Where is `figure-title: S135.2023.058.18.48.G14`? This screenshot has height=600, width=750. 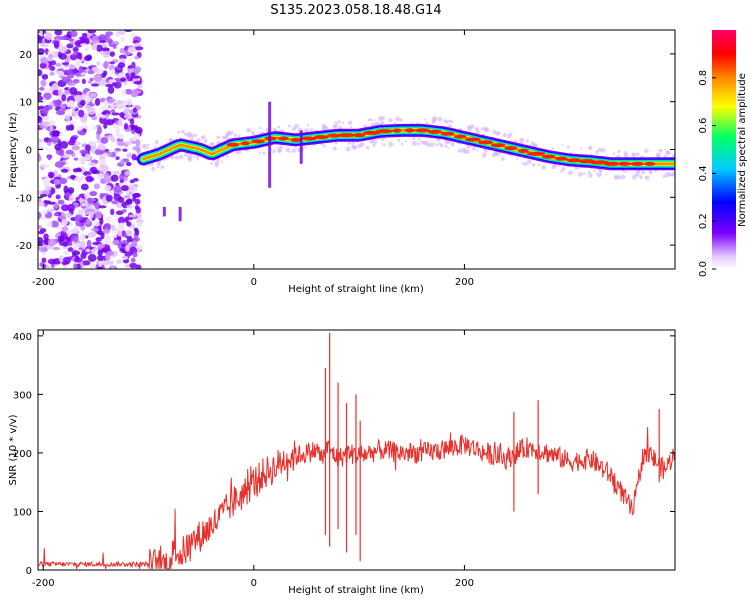 figure-title: S135.2023.058.18.48.G14 is located at coordinates (355, 10).